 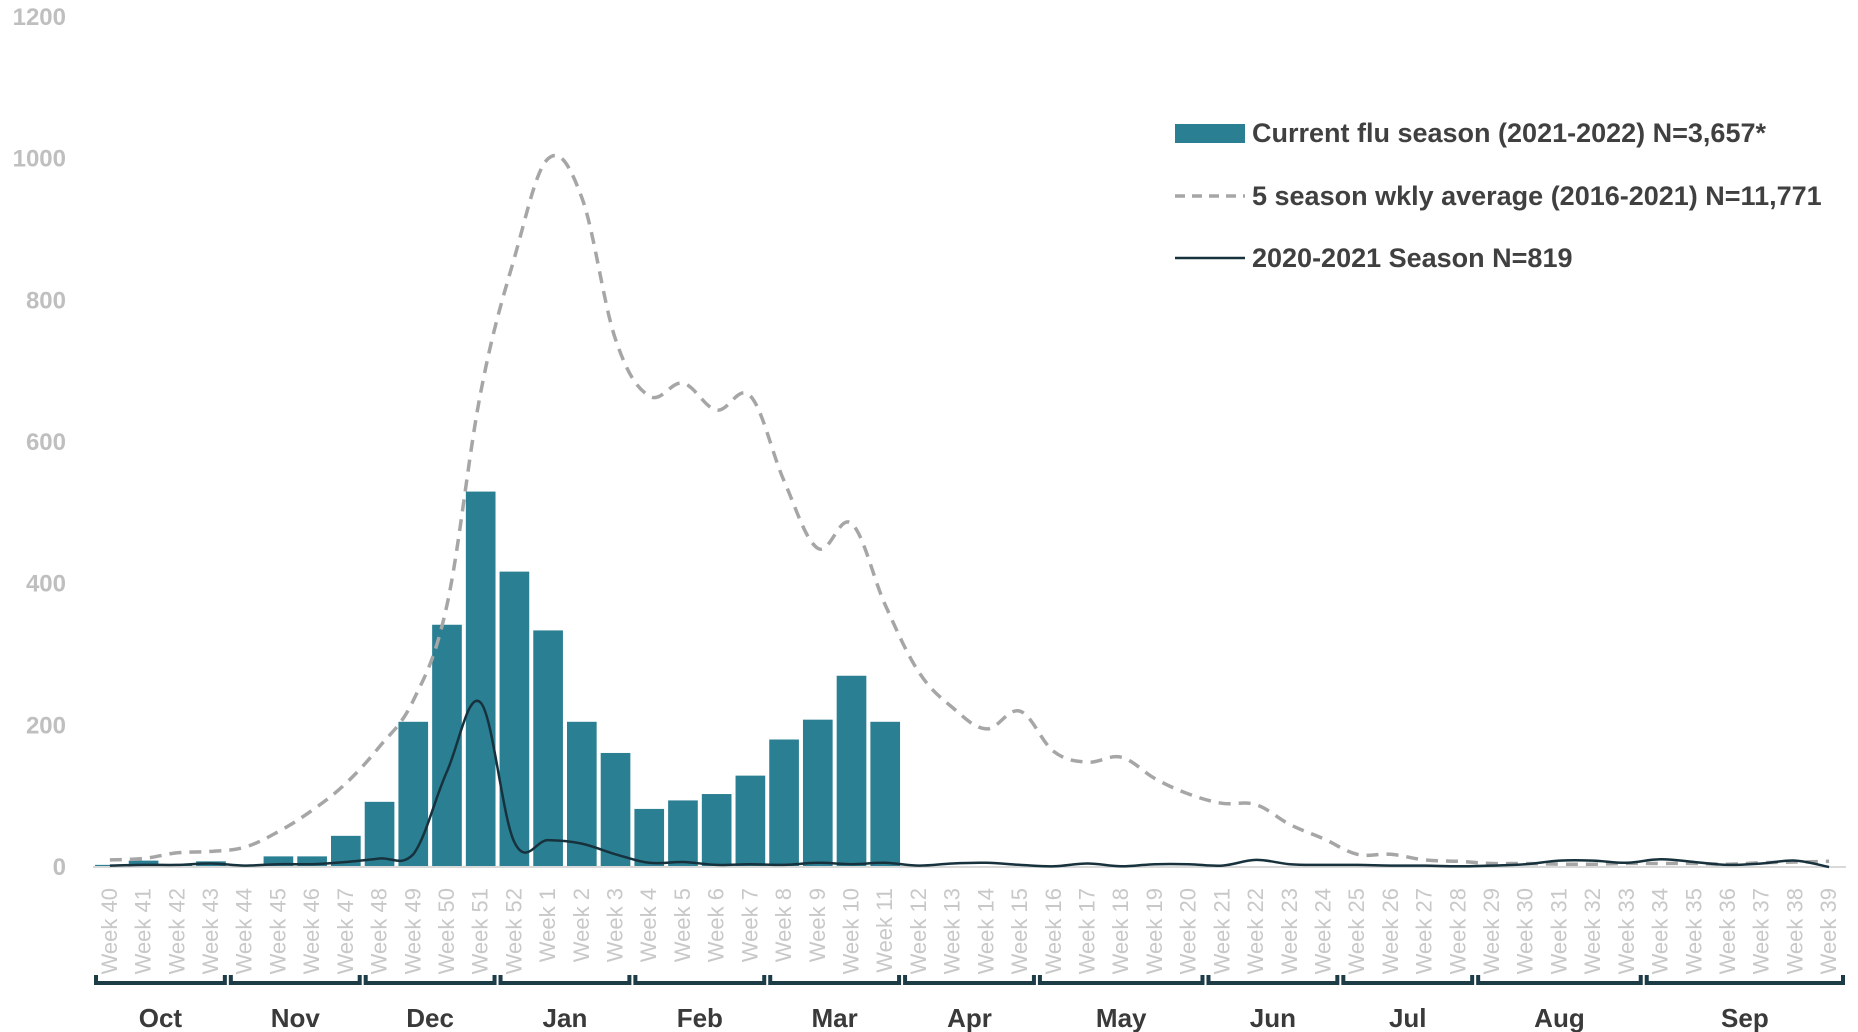 I want to click on y-tick-label: 1200, so click(x=39, y=17).